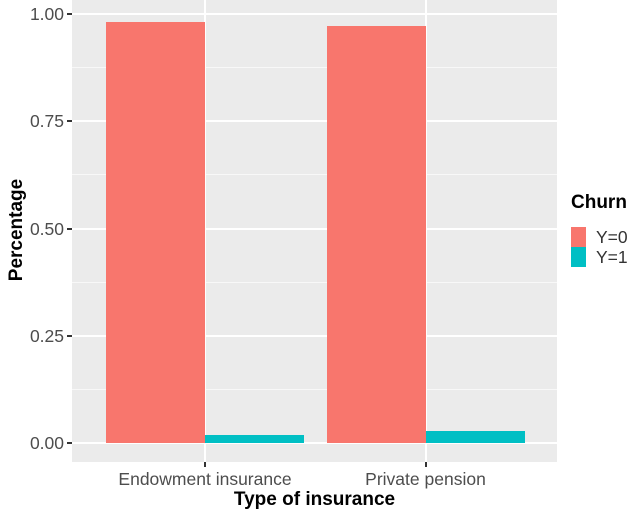 This screenshot has height=515, width=640. Describe the element at coordinates (612, 237) in the screenshot. I see `legend-label-y-0: Y=0` at that location.